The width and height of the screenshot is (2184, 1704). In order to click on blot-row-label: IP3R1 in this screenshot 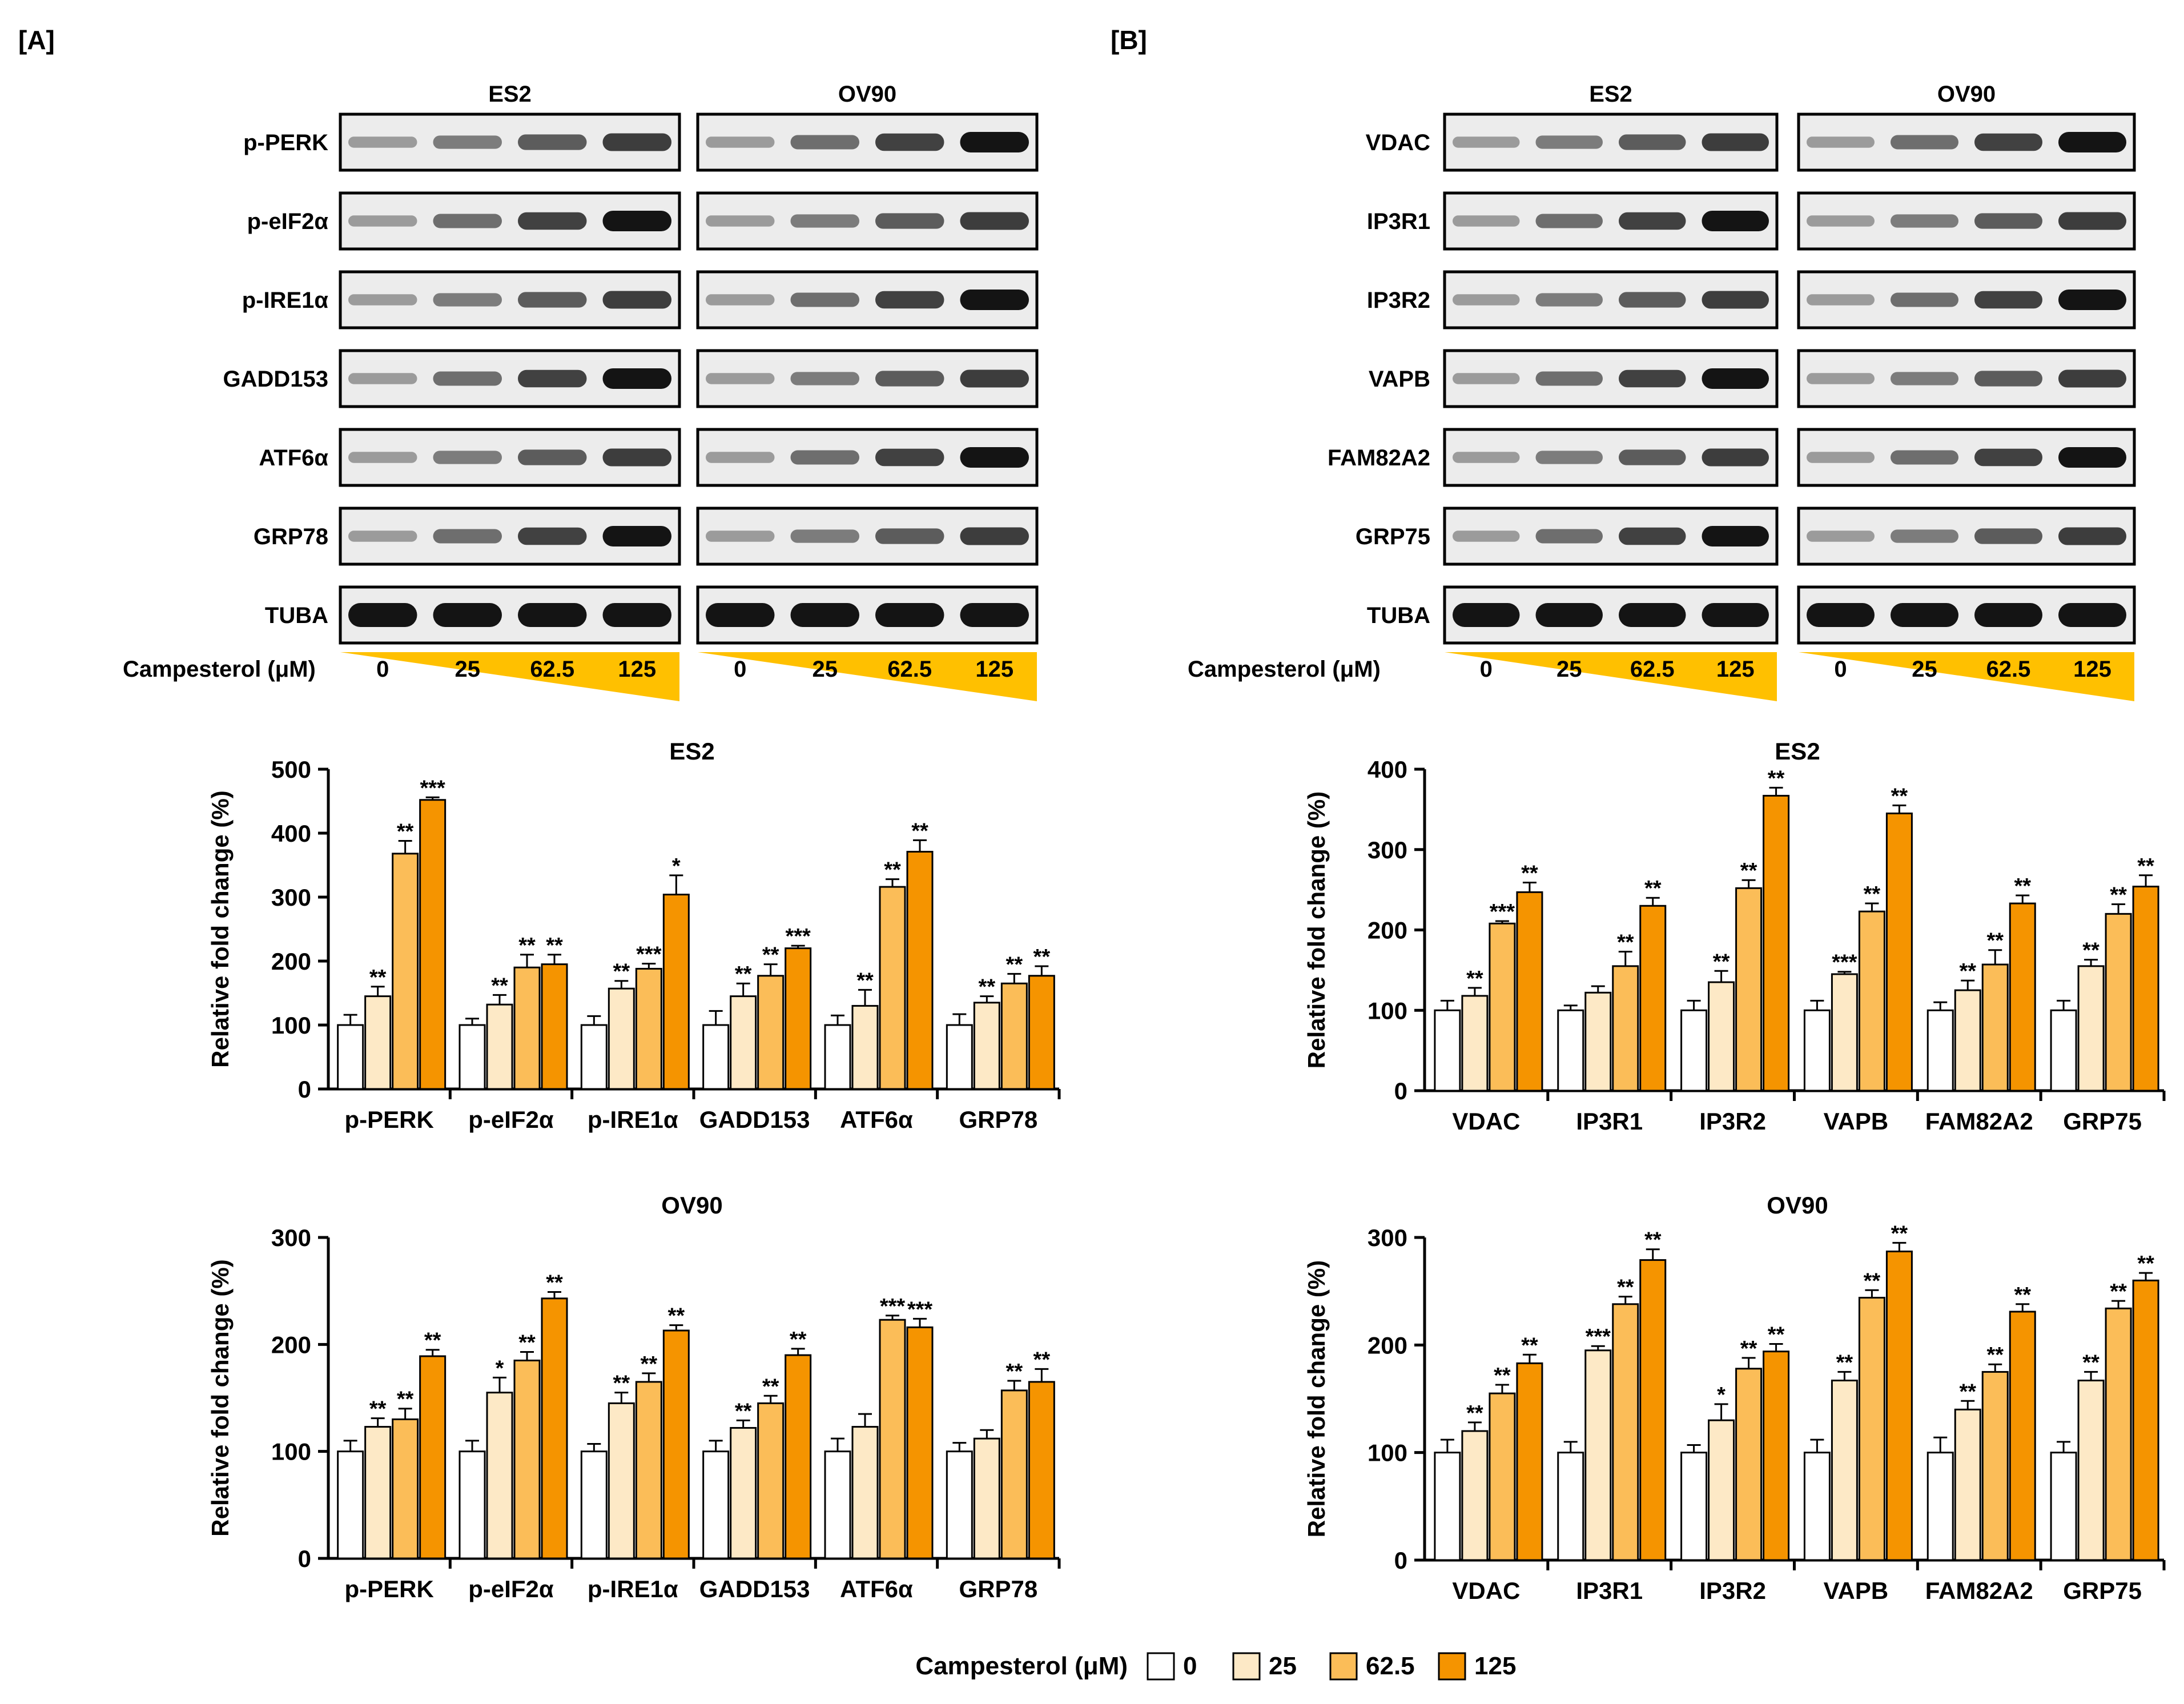, I will do `click(1398, 221)`.